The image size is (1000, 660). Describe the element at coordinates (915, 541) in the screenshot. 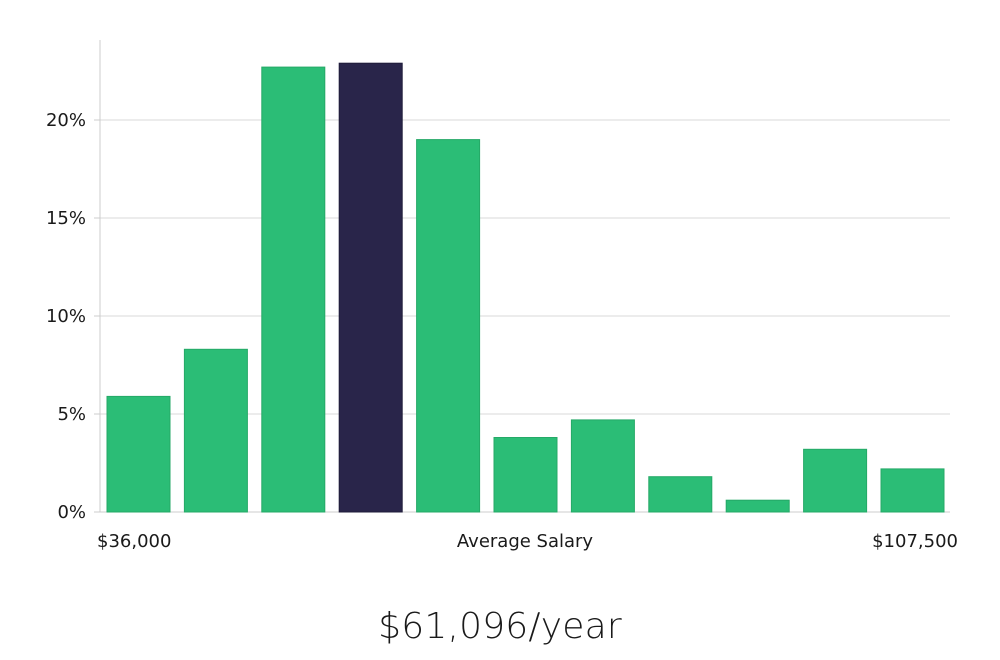

I see `x-axis-max-label: $107,500` at that location.